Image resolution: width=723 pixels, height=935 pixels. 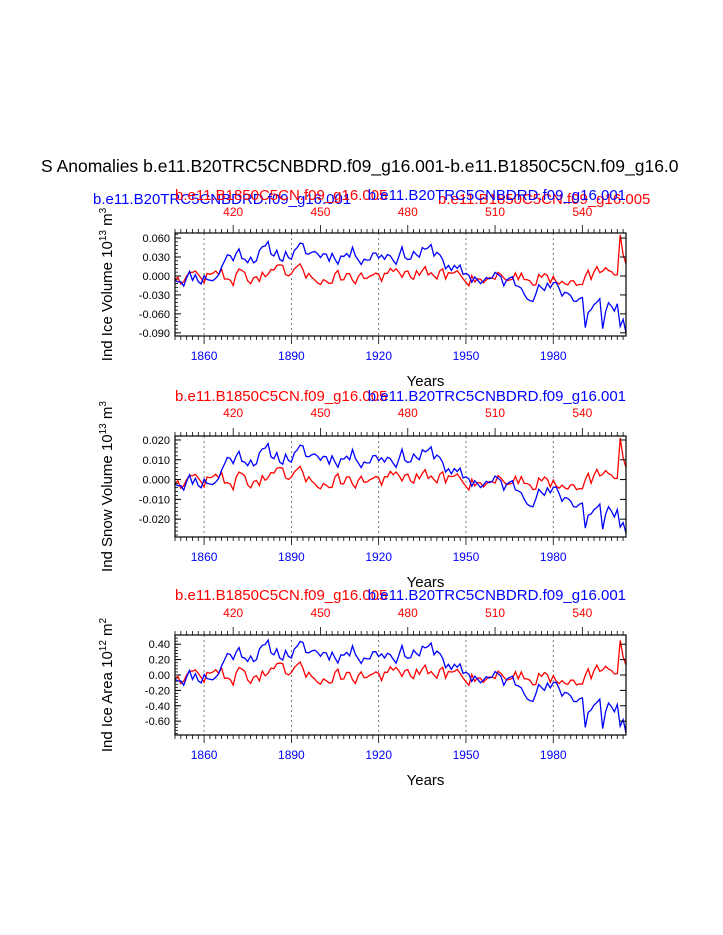 What do you see at coordinates (154, 520) in the screenshot?
I see `y-tick-label: -0.020` at bounding box center [154, 520].